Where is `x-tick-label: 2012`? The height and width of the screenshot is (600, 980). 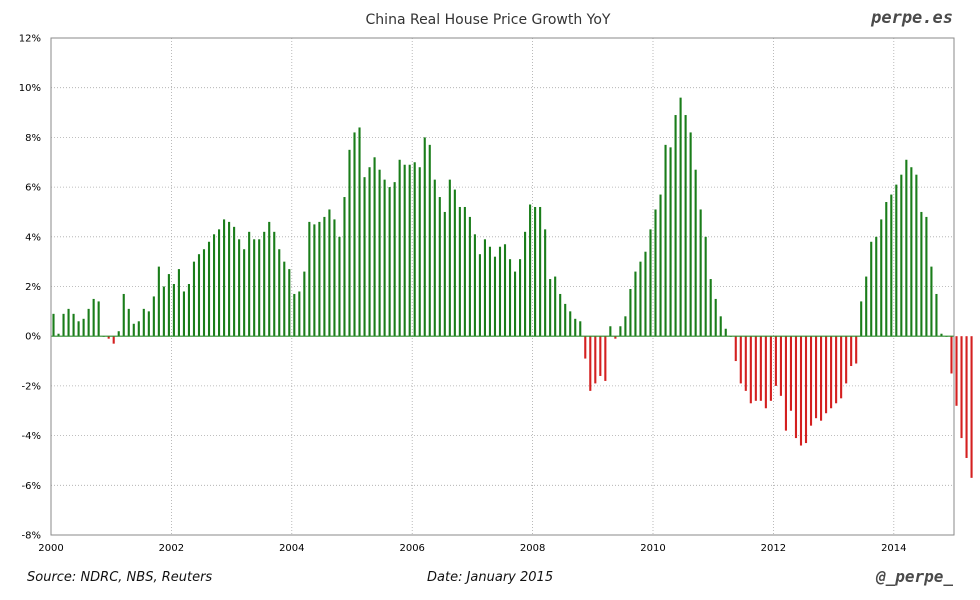
x-tick-label: 2012 is located at coordinates (773, 548).